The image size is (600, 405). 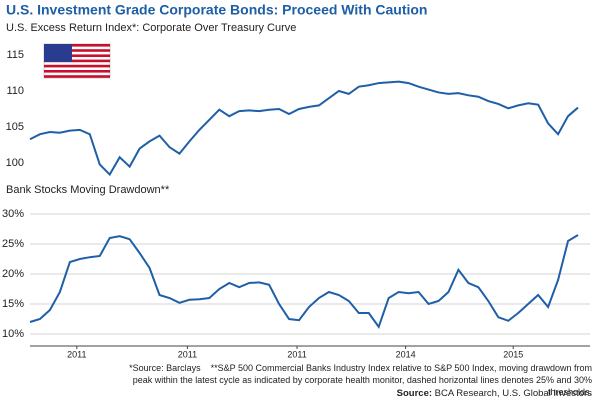 I want to click on source-text: BCA Research, U.S. Global Investors, so click(x=513, y=393).